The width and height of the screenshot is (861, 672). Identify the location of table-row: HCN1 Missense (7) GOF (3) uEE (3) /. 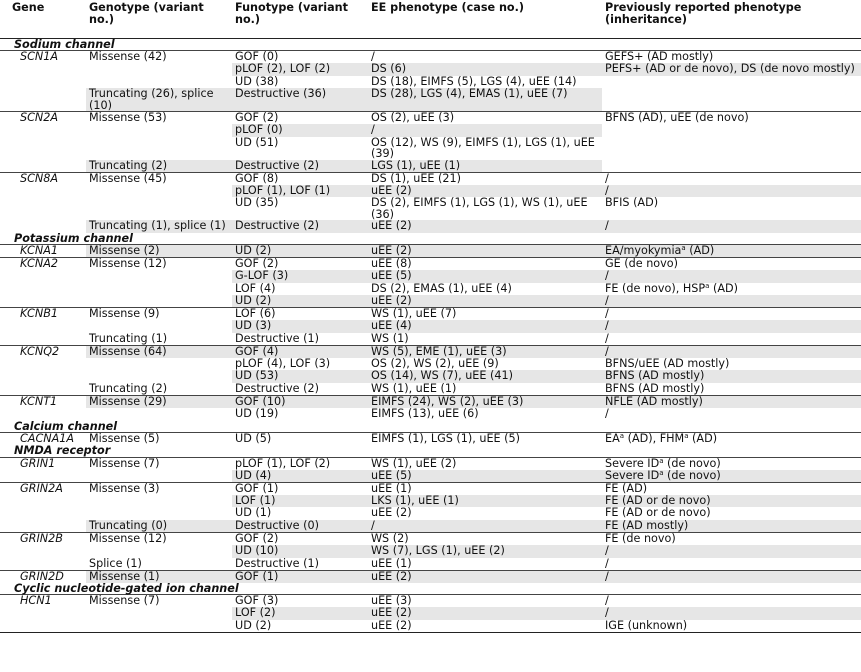
(430, 601).